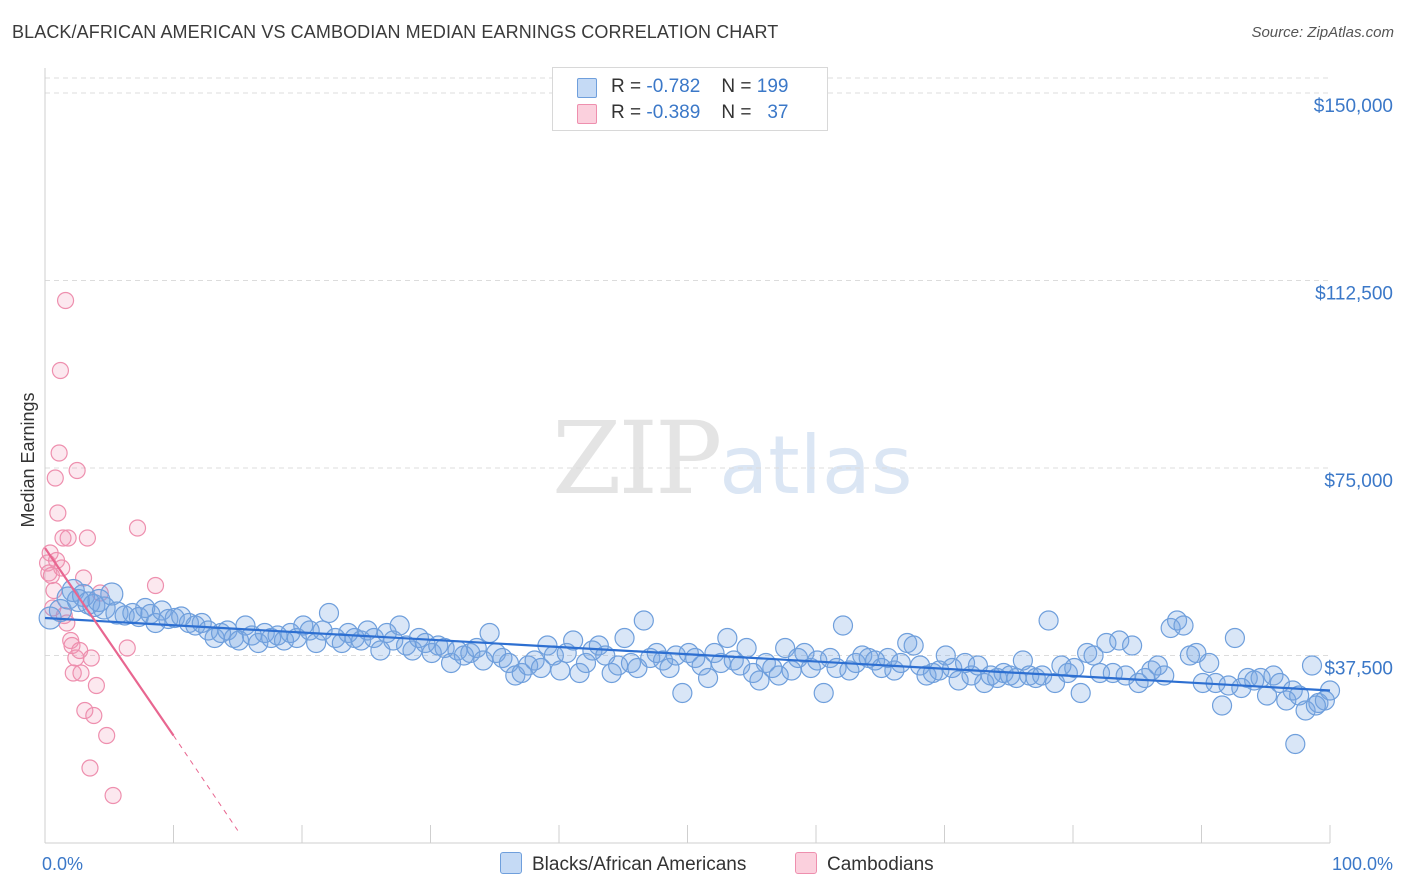 The width and height of the screenshot is (1406, 892). I want to click on bottom-legend-cambodians: Cambodians, so click(864, 864).